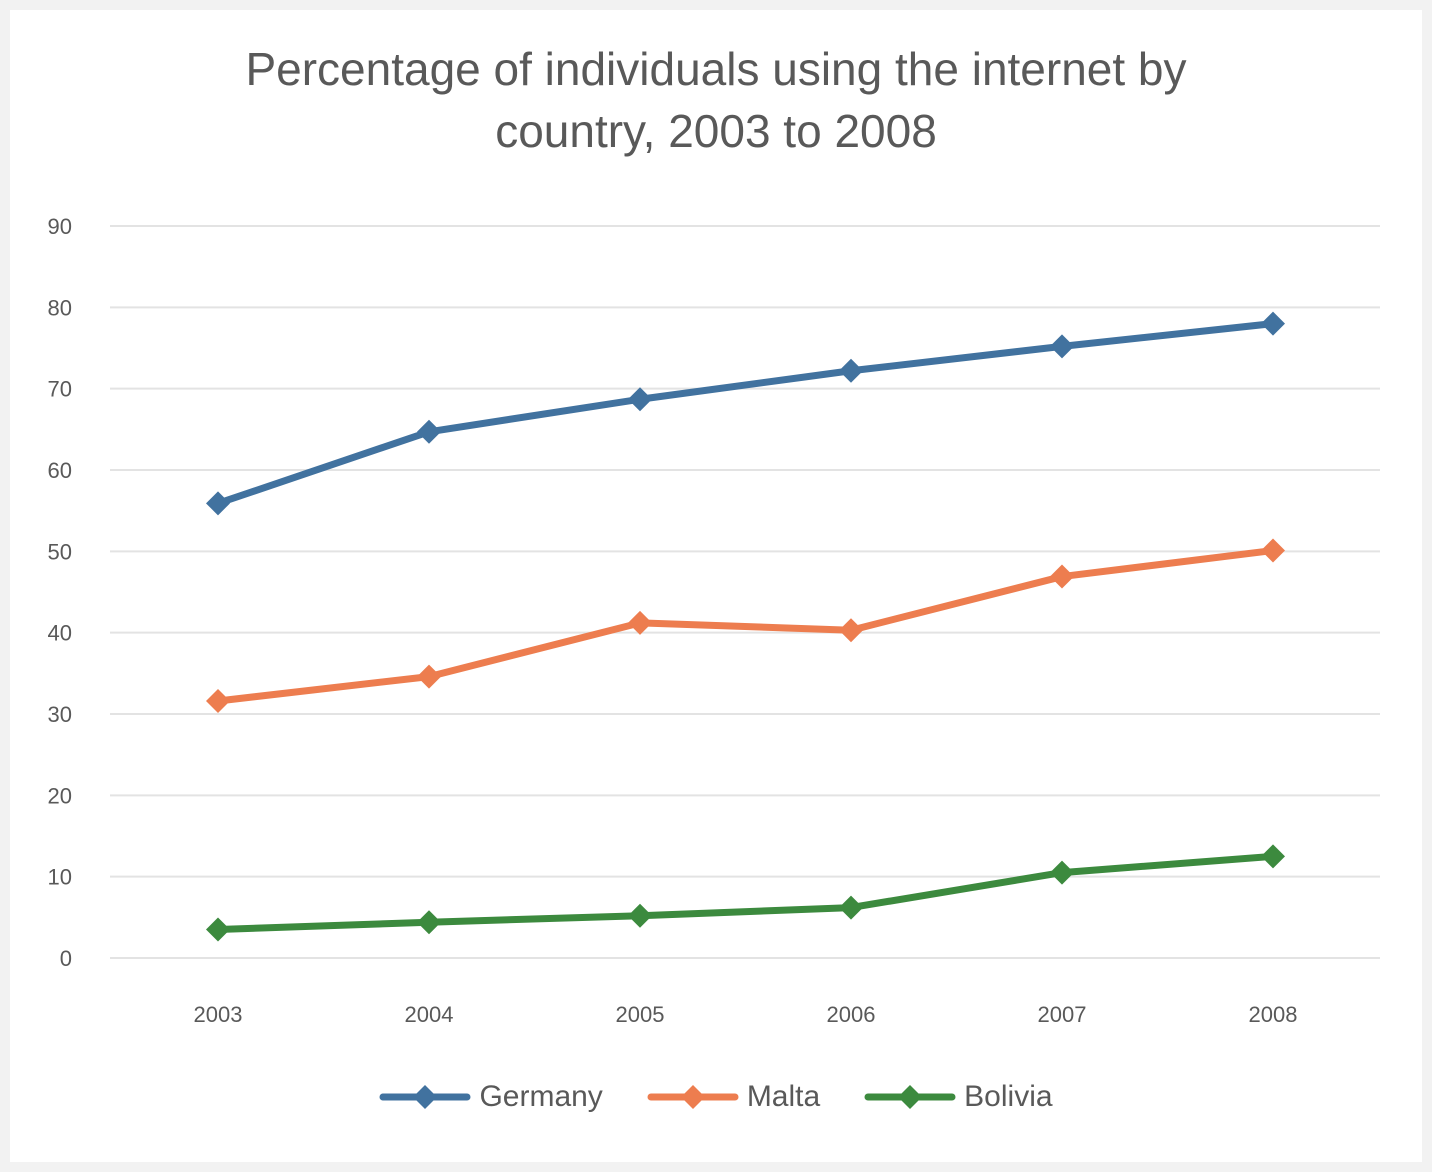  Describe the element at coordinates (745, 893) in the screenshot. I see `series-line-bolivia` at that location.